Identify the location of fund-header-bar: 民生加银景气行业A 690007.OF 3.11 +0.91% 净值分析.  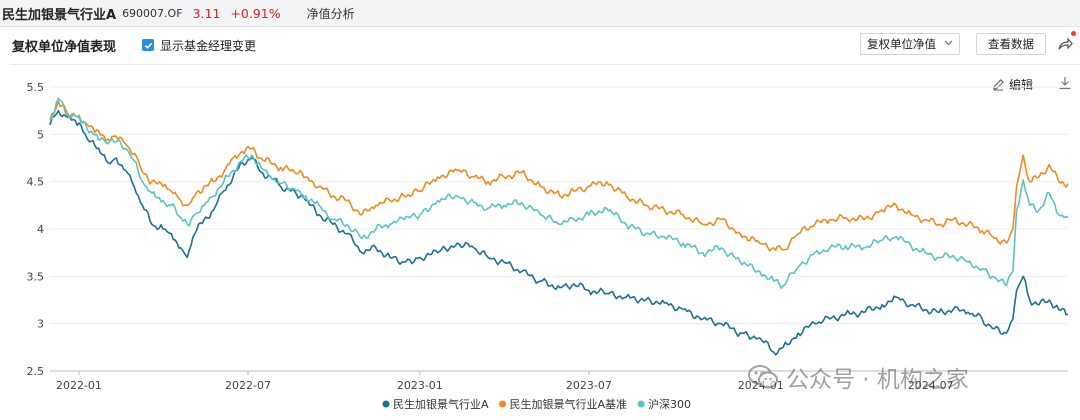
(540, 13).